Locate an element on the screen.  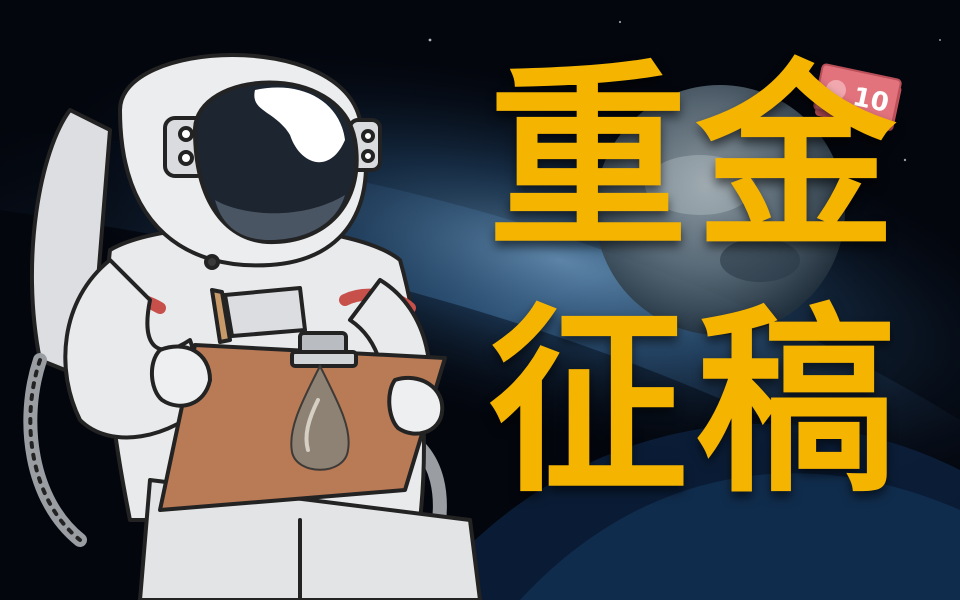
pencil-icon is located at coordinates (221, 316).